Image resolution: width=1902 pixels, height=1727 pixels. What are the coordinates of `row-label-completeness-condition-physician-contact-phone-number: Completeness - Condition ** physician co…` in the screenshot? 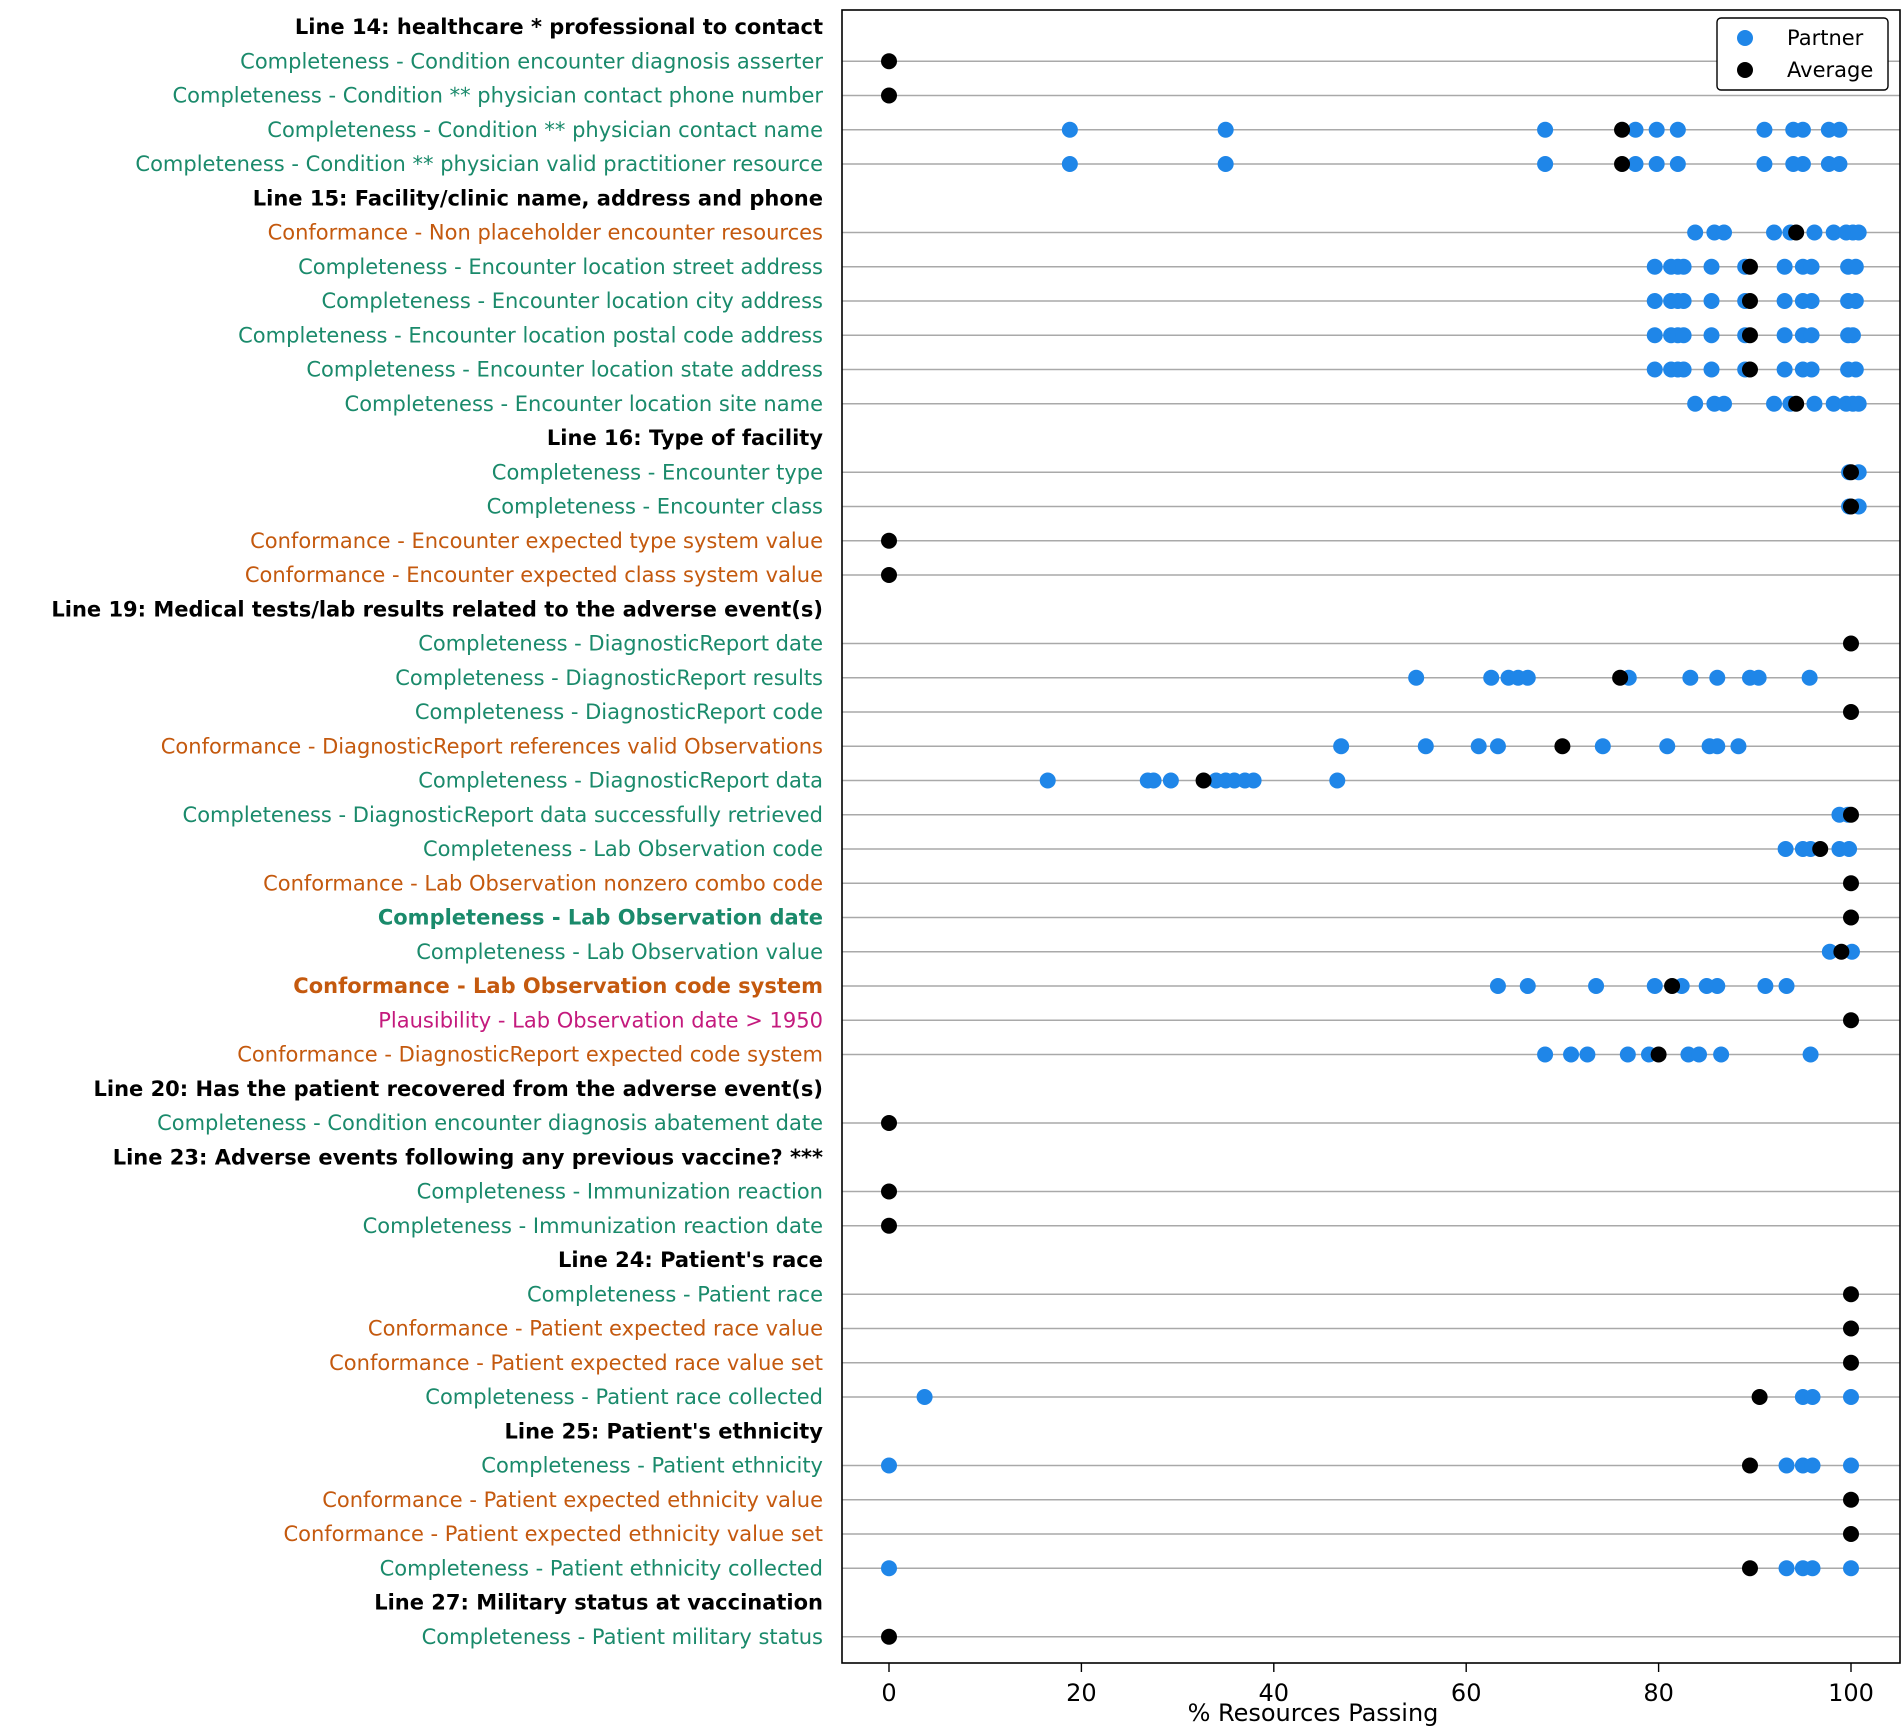 It's located at (498, 96).